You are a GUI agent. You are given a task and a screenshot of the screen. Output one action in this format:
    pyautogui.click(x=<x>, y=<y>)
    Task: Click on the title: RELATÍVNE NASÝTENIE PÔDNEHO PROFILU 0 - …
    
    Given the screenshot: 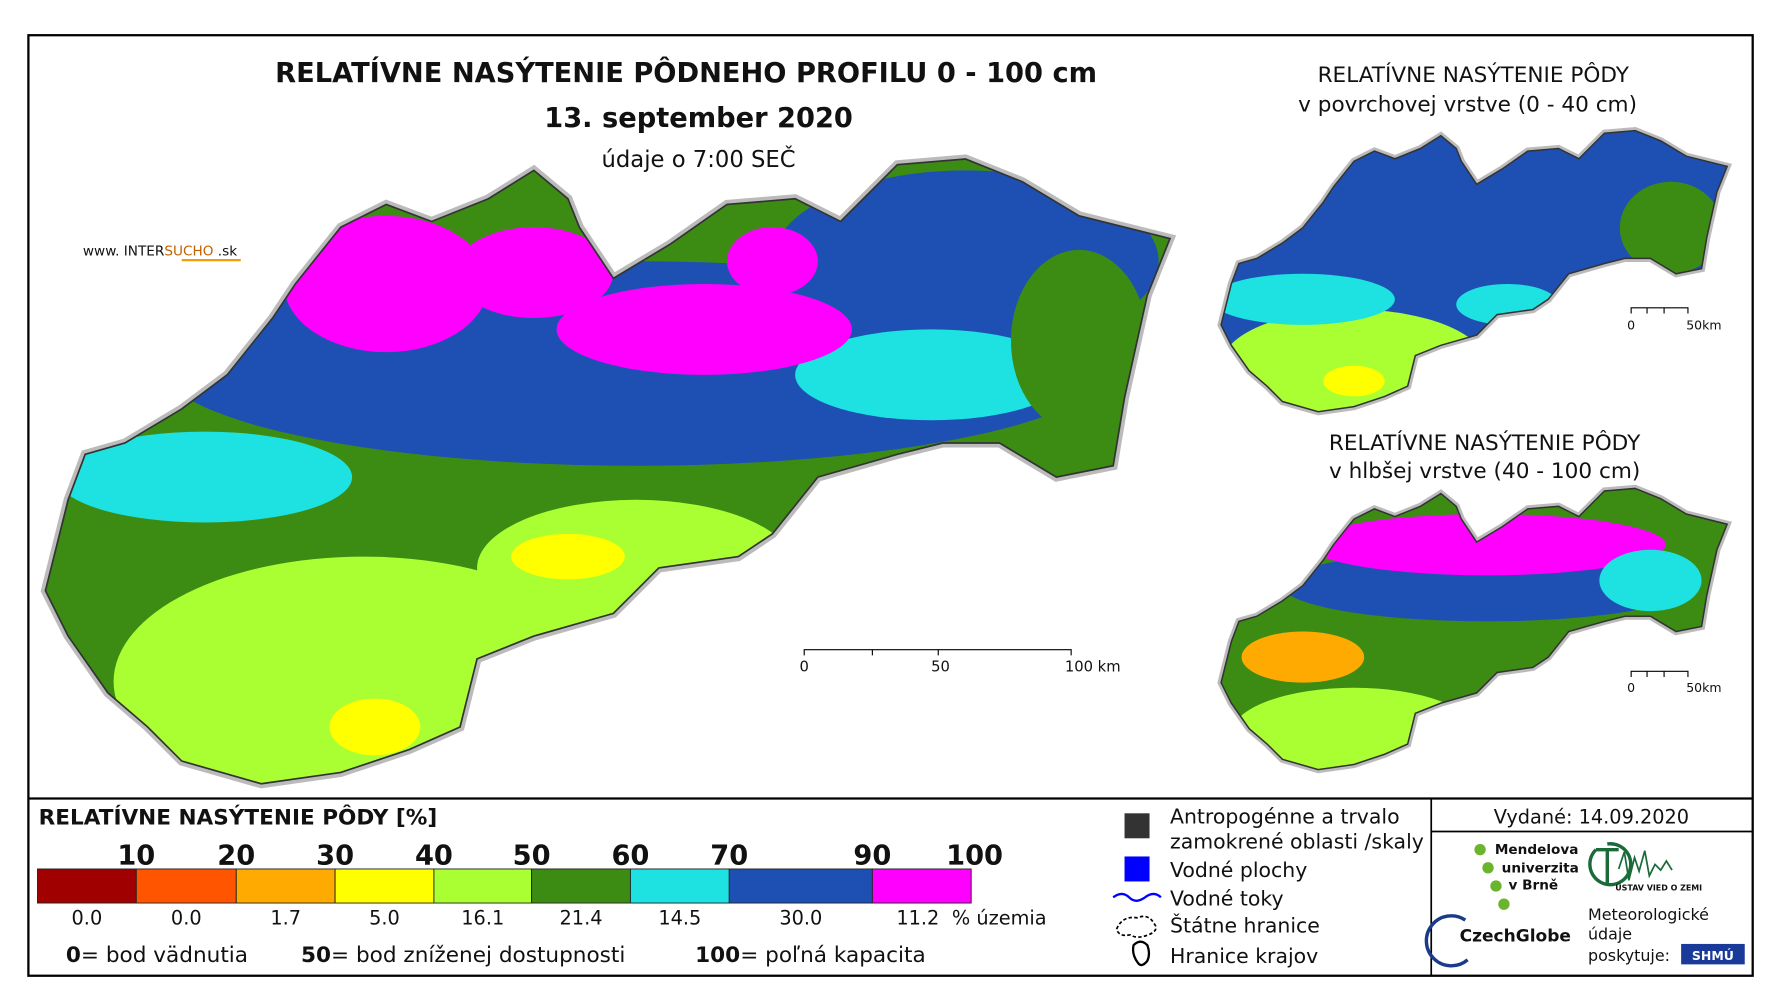 What is the action you would take?
    pyautogui.click(x=686, y=73)
    